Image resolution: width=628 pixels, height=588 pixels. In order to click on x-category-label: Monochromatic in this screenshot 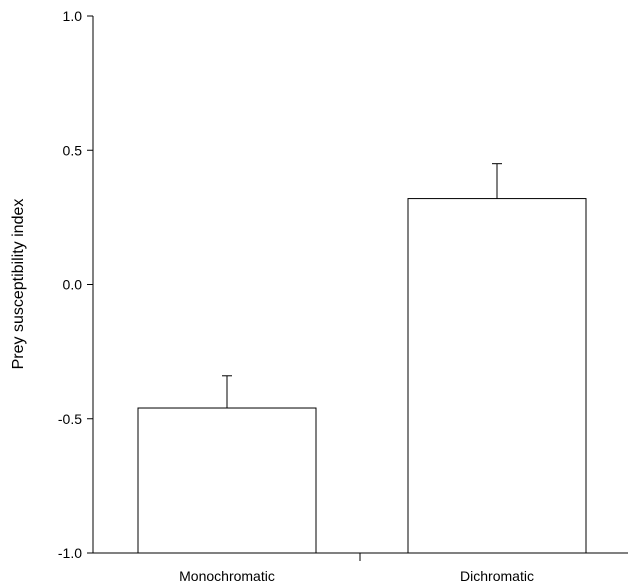, I will do `click(227, 576)`.